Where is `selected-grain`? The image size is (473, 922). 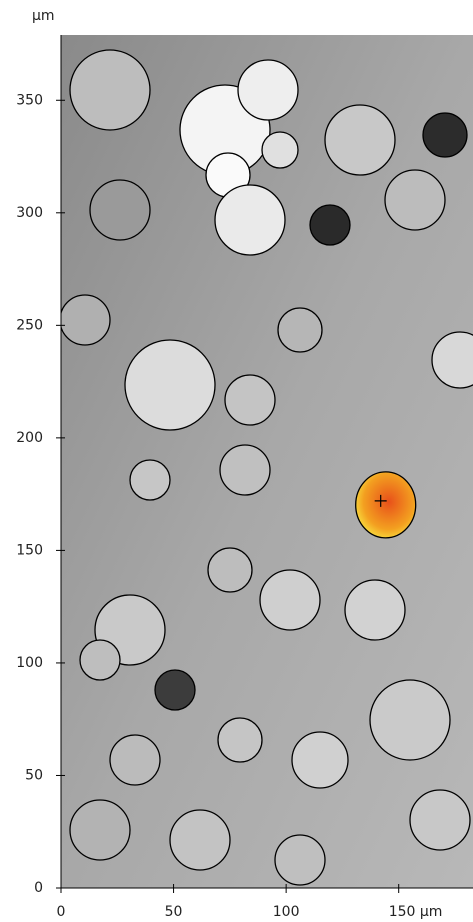
selected-grain is located at coordinates (386, 505).